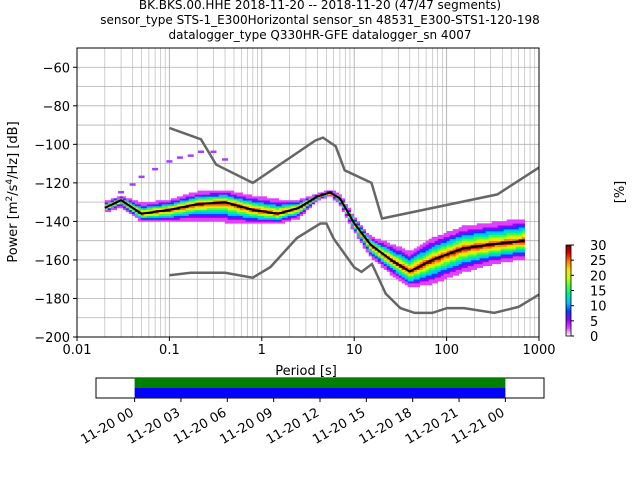 Image resolution: width=640 pixels, height=480 pixels. What do you see at coordinates (320, 383) in the screenshot?
I see `timeline-bar` at bounding box center [320, 383].